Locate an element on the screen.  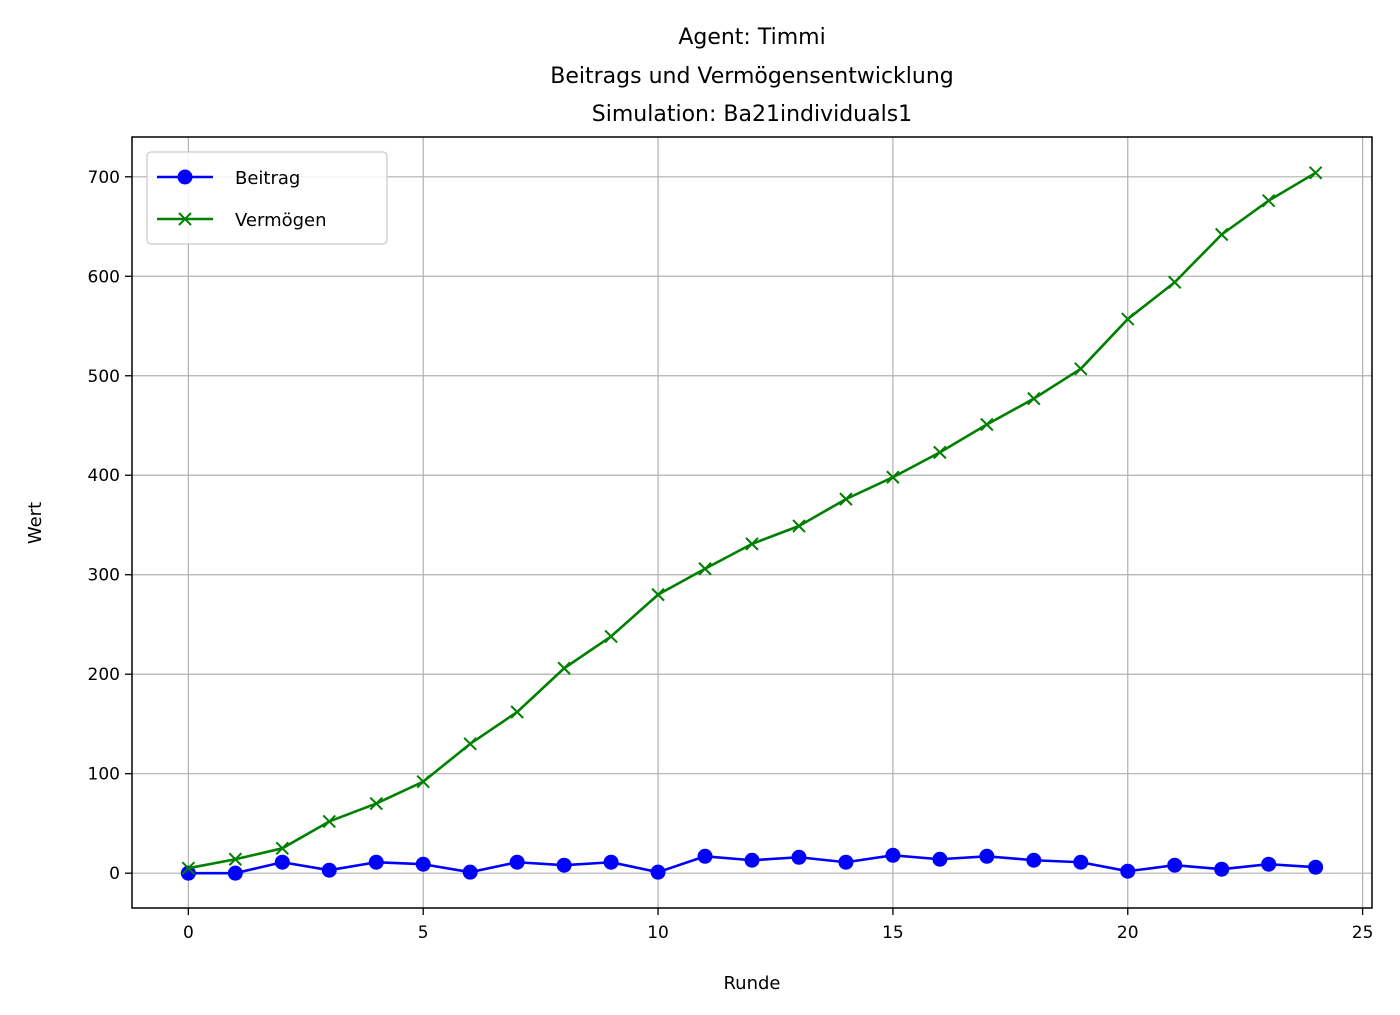
series-beitrag is located at coordinates (752, 864).